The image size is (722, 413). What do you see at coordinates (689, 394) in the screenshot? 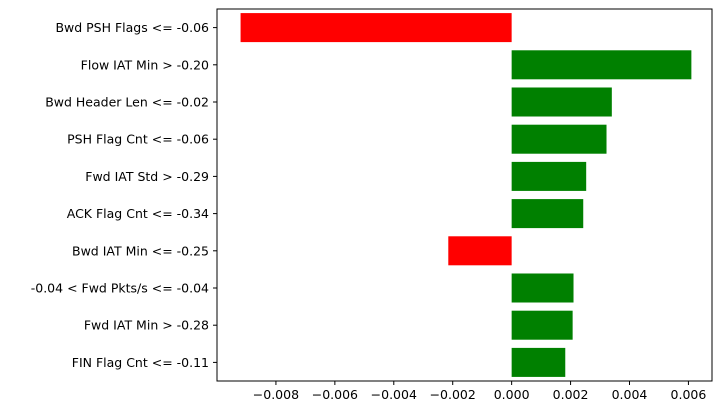
I see `x-tick-label: 0.006` at bounding box center [689, 394].